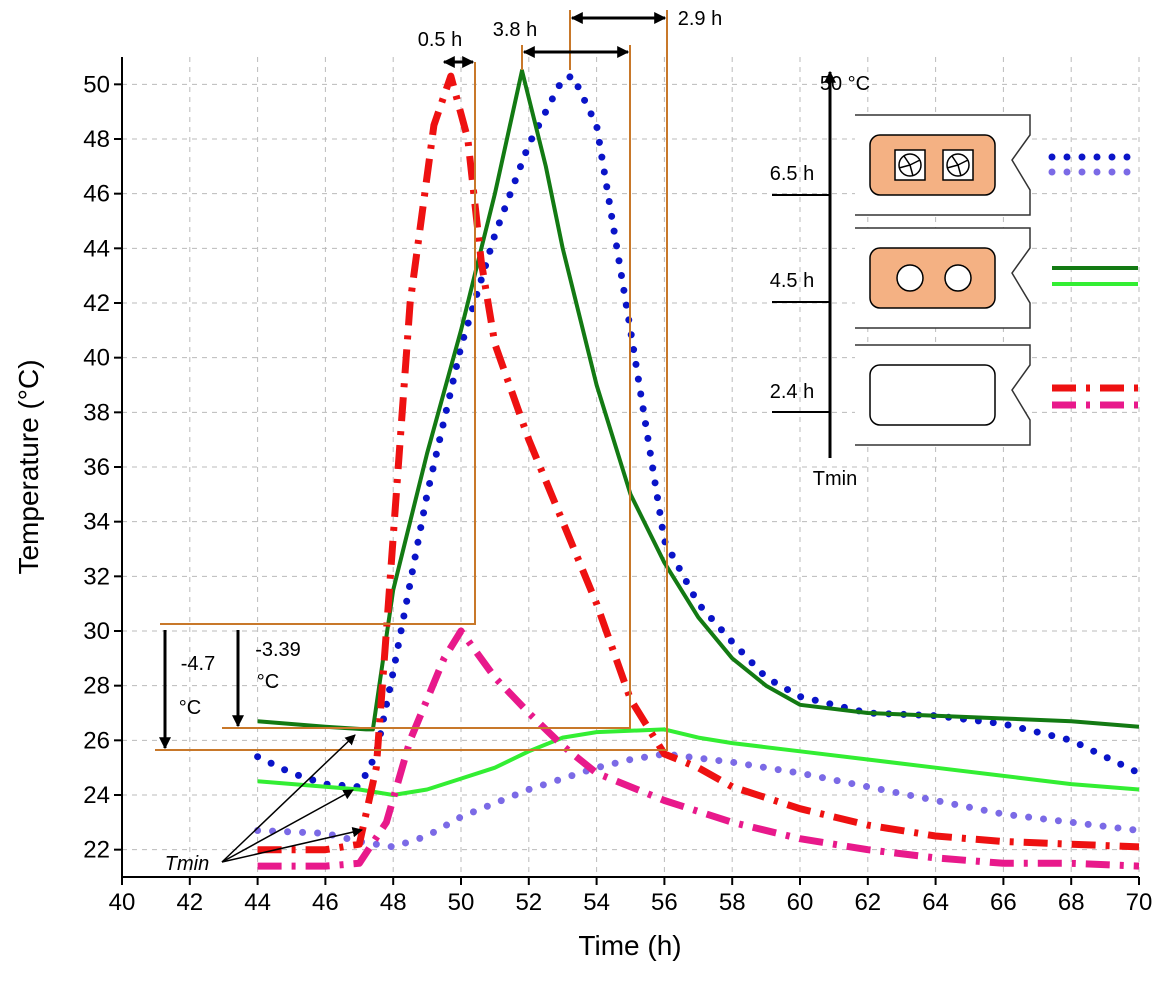 The width and height of the screenshot is (1166, 983). What do you see at coordinates (732, 902) in the screenshot?
I see `x-tick-label: 58` at bounding box center [732, 902].